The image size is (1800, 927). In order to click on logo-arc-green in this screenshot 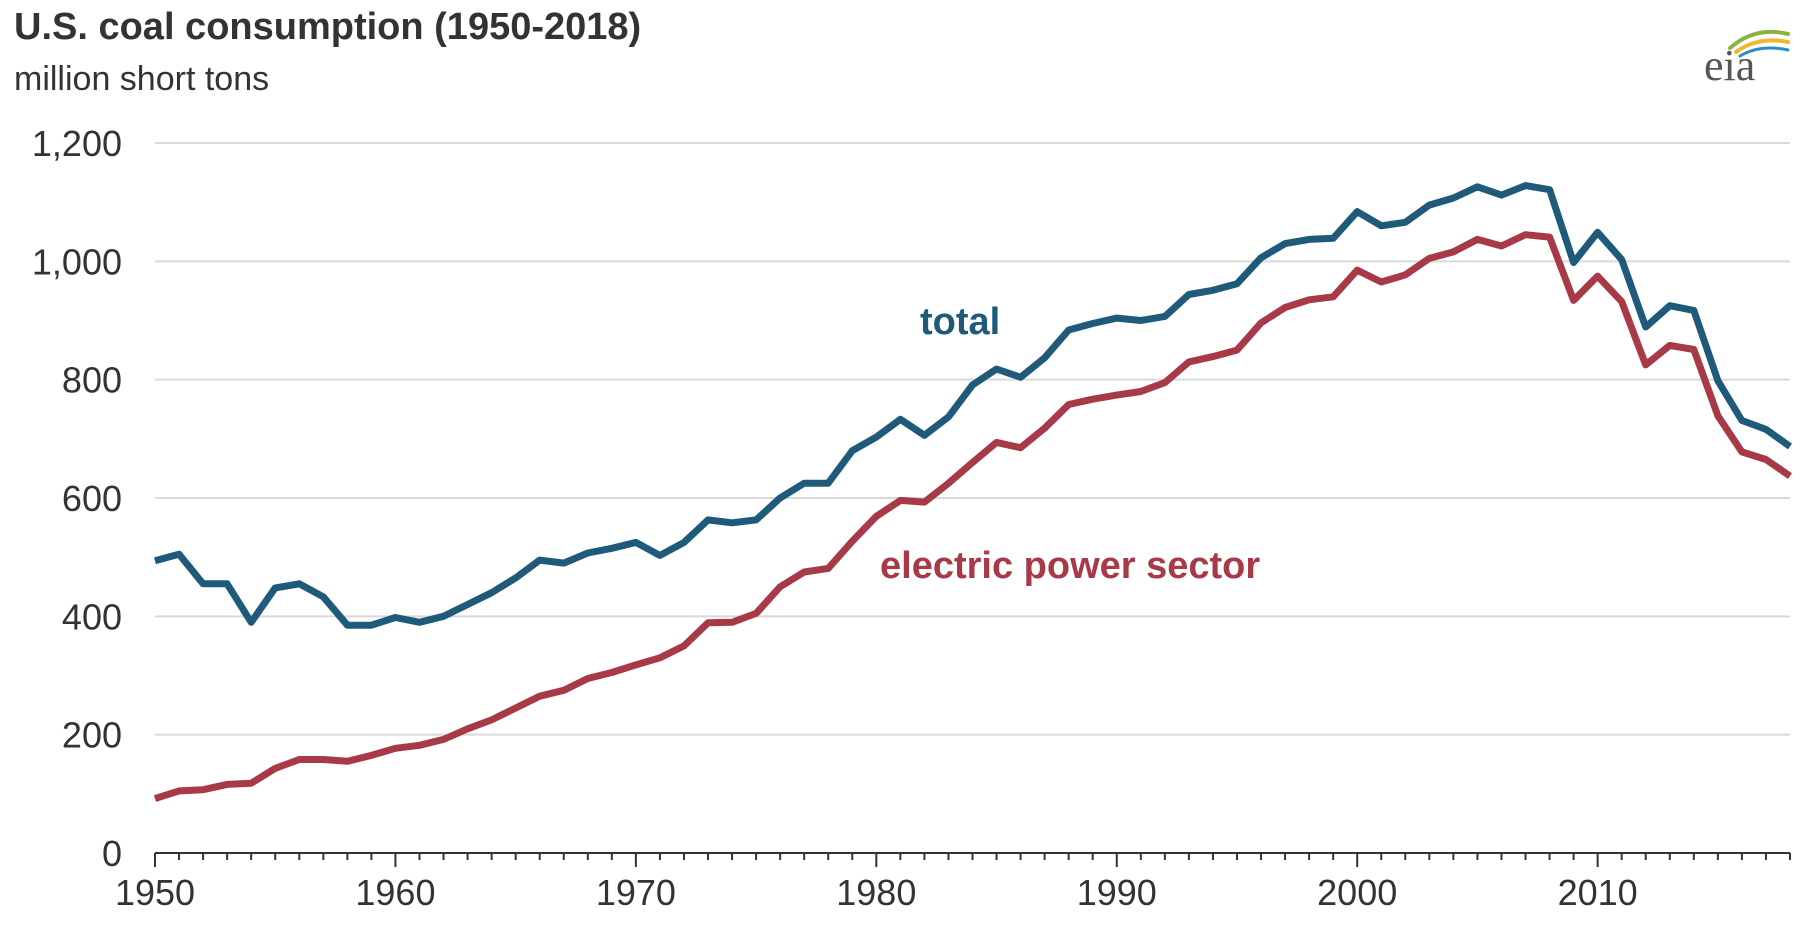, I will do `click(1759, 39)`.